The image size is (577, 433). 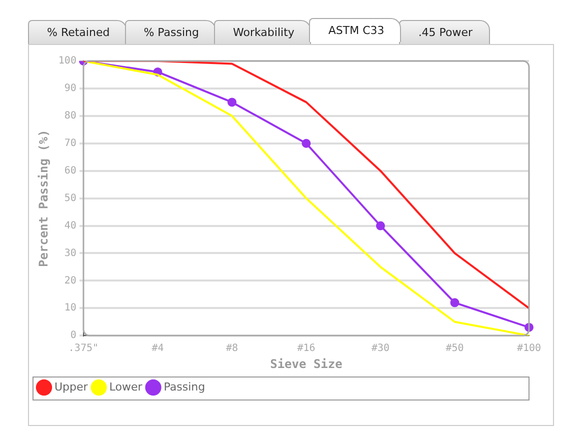 I want to click on text: .45 Power, so click(x=444, y=32).